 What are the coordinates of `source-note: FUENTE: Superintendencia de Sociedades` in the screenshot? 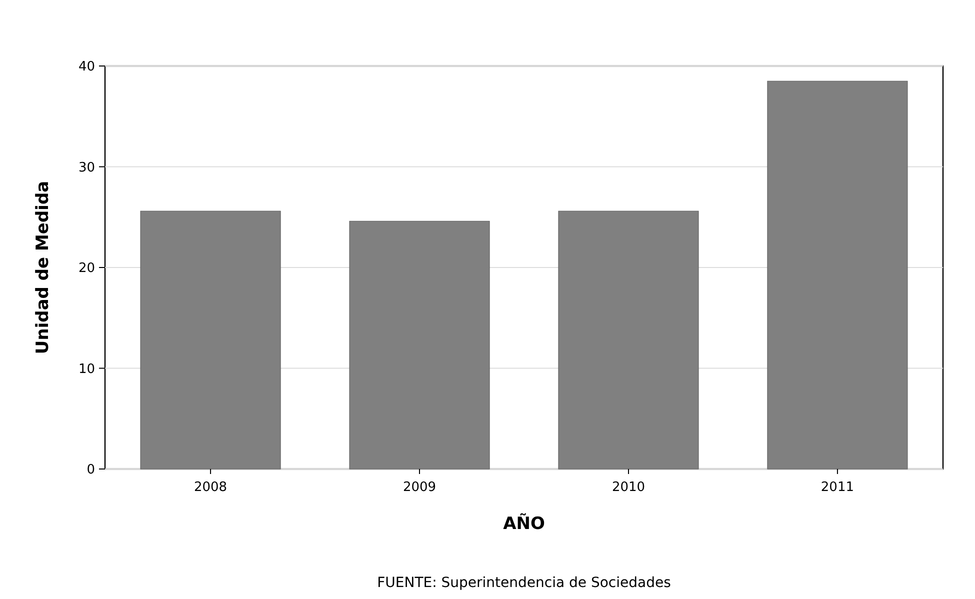 It's located at (524, 583).